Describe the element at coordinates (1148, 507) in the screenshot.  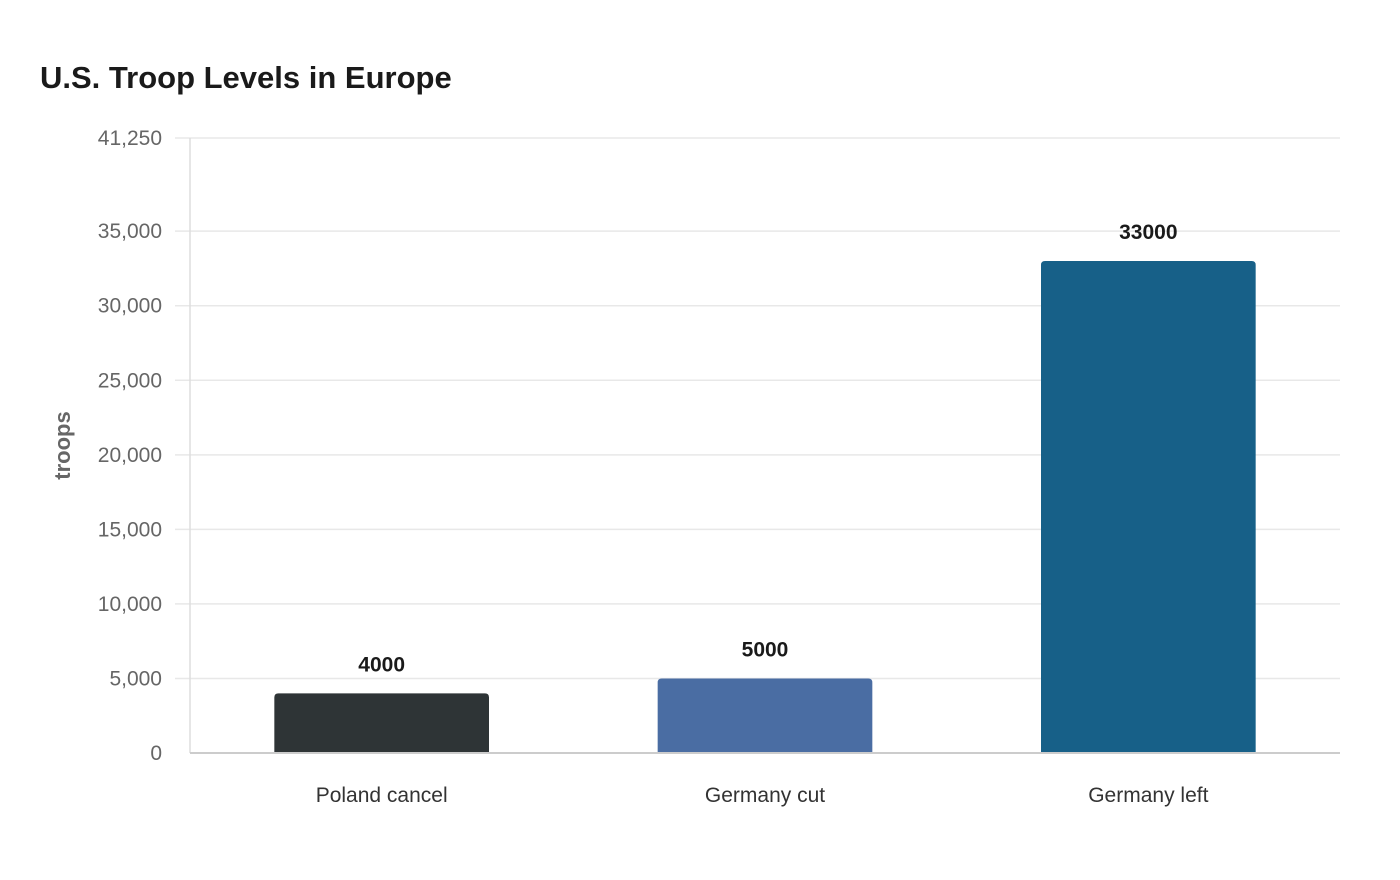
I see `bar-germany-left` at that location.